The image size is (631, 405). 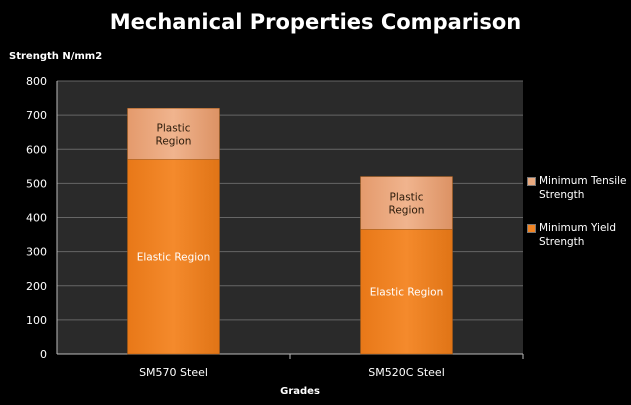 I want to click on y-tick-label: 300, so click(x=36, y=252).